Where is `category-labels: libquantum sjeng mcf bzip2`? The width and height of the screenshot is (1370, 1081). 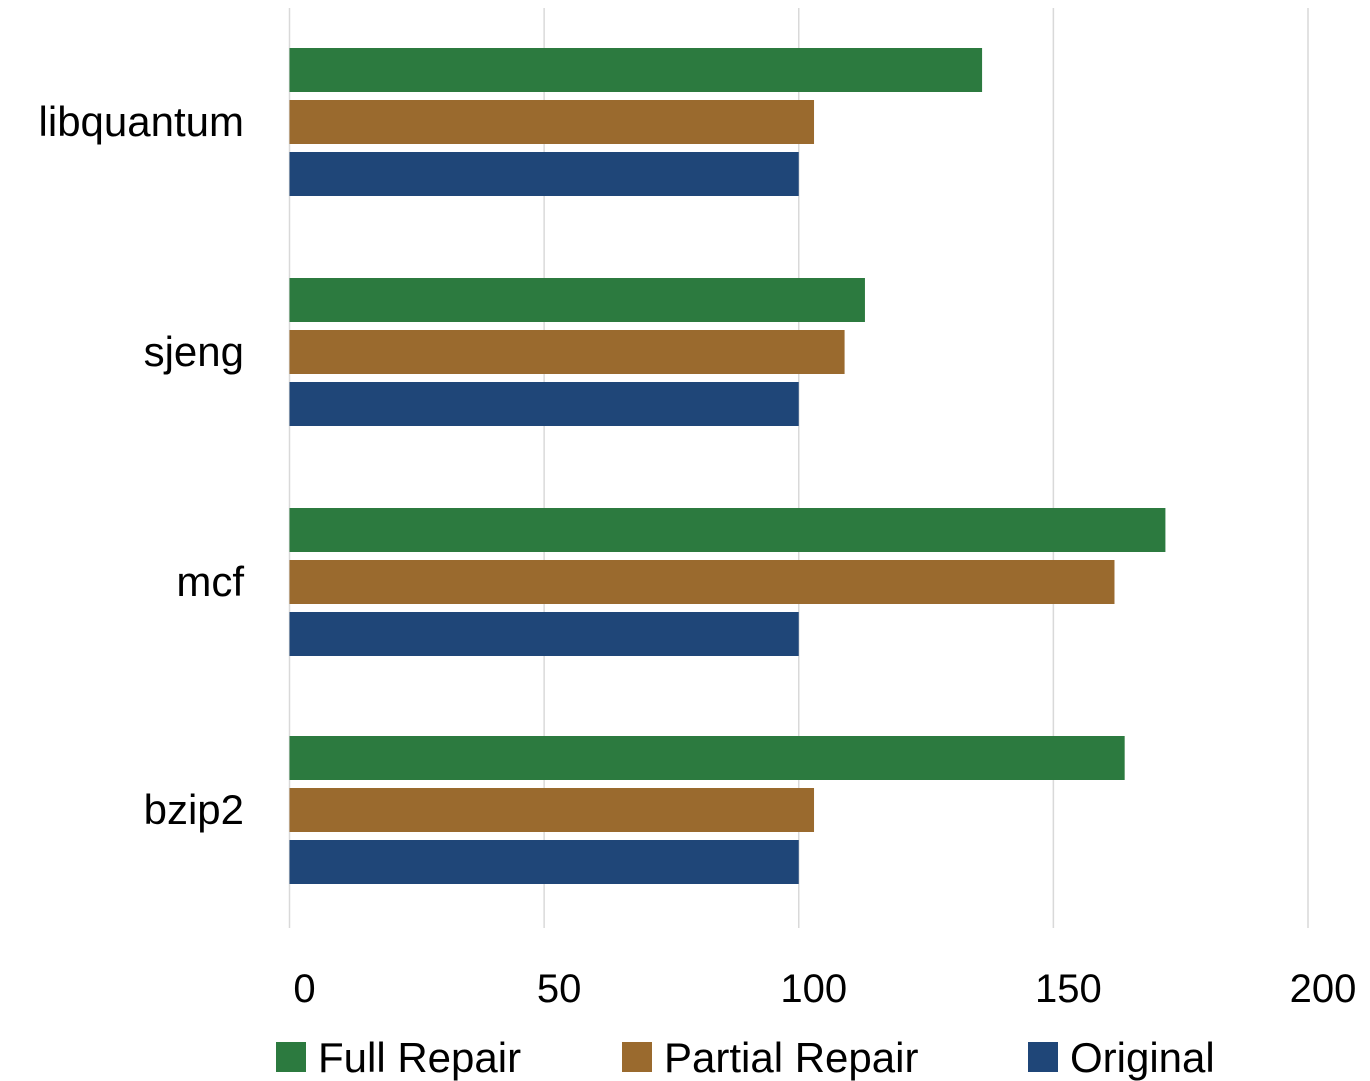
category-labels: libquantum sjeng mcf bzip2 is located at coordinates (142, 465).